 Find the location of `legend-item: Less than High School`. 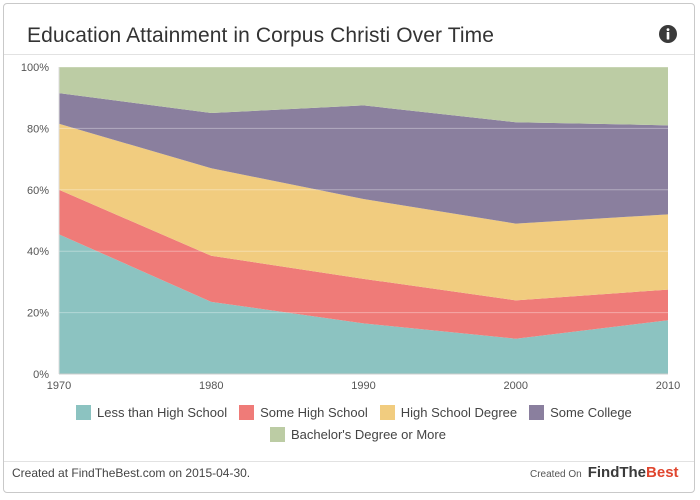

legend-item: Less than High School is located at coordinates (151, 412).